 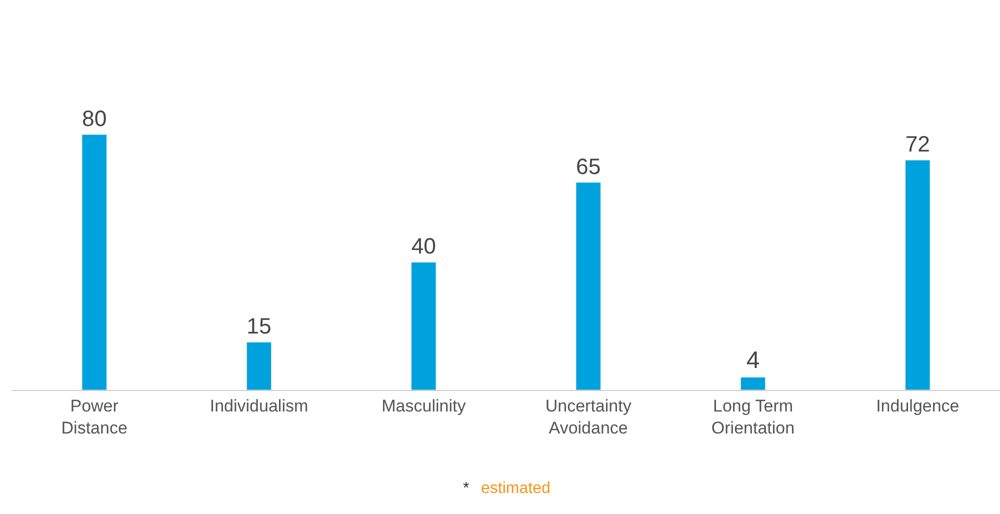 What do you see at coordinates (94, 118) in the screenshot?
I see `data-label: 80` at bounding box center [94, 118].